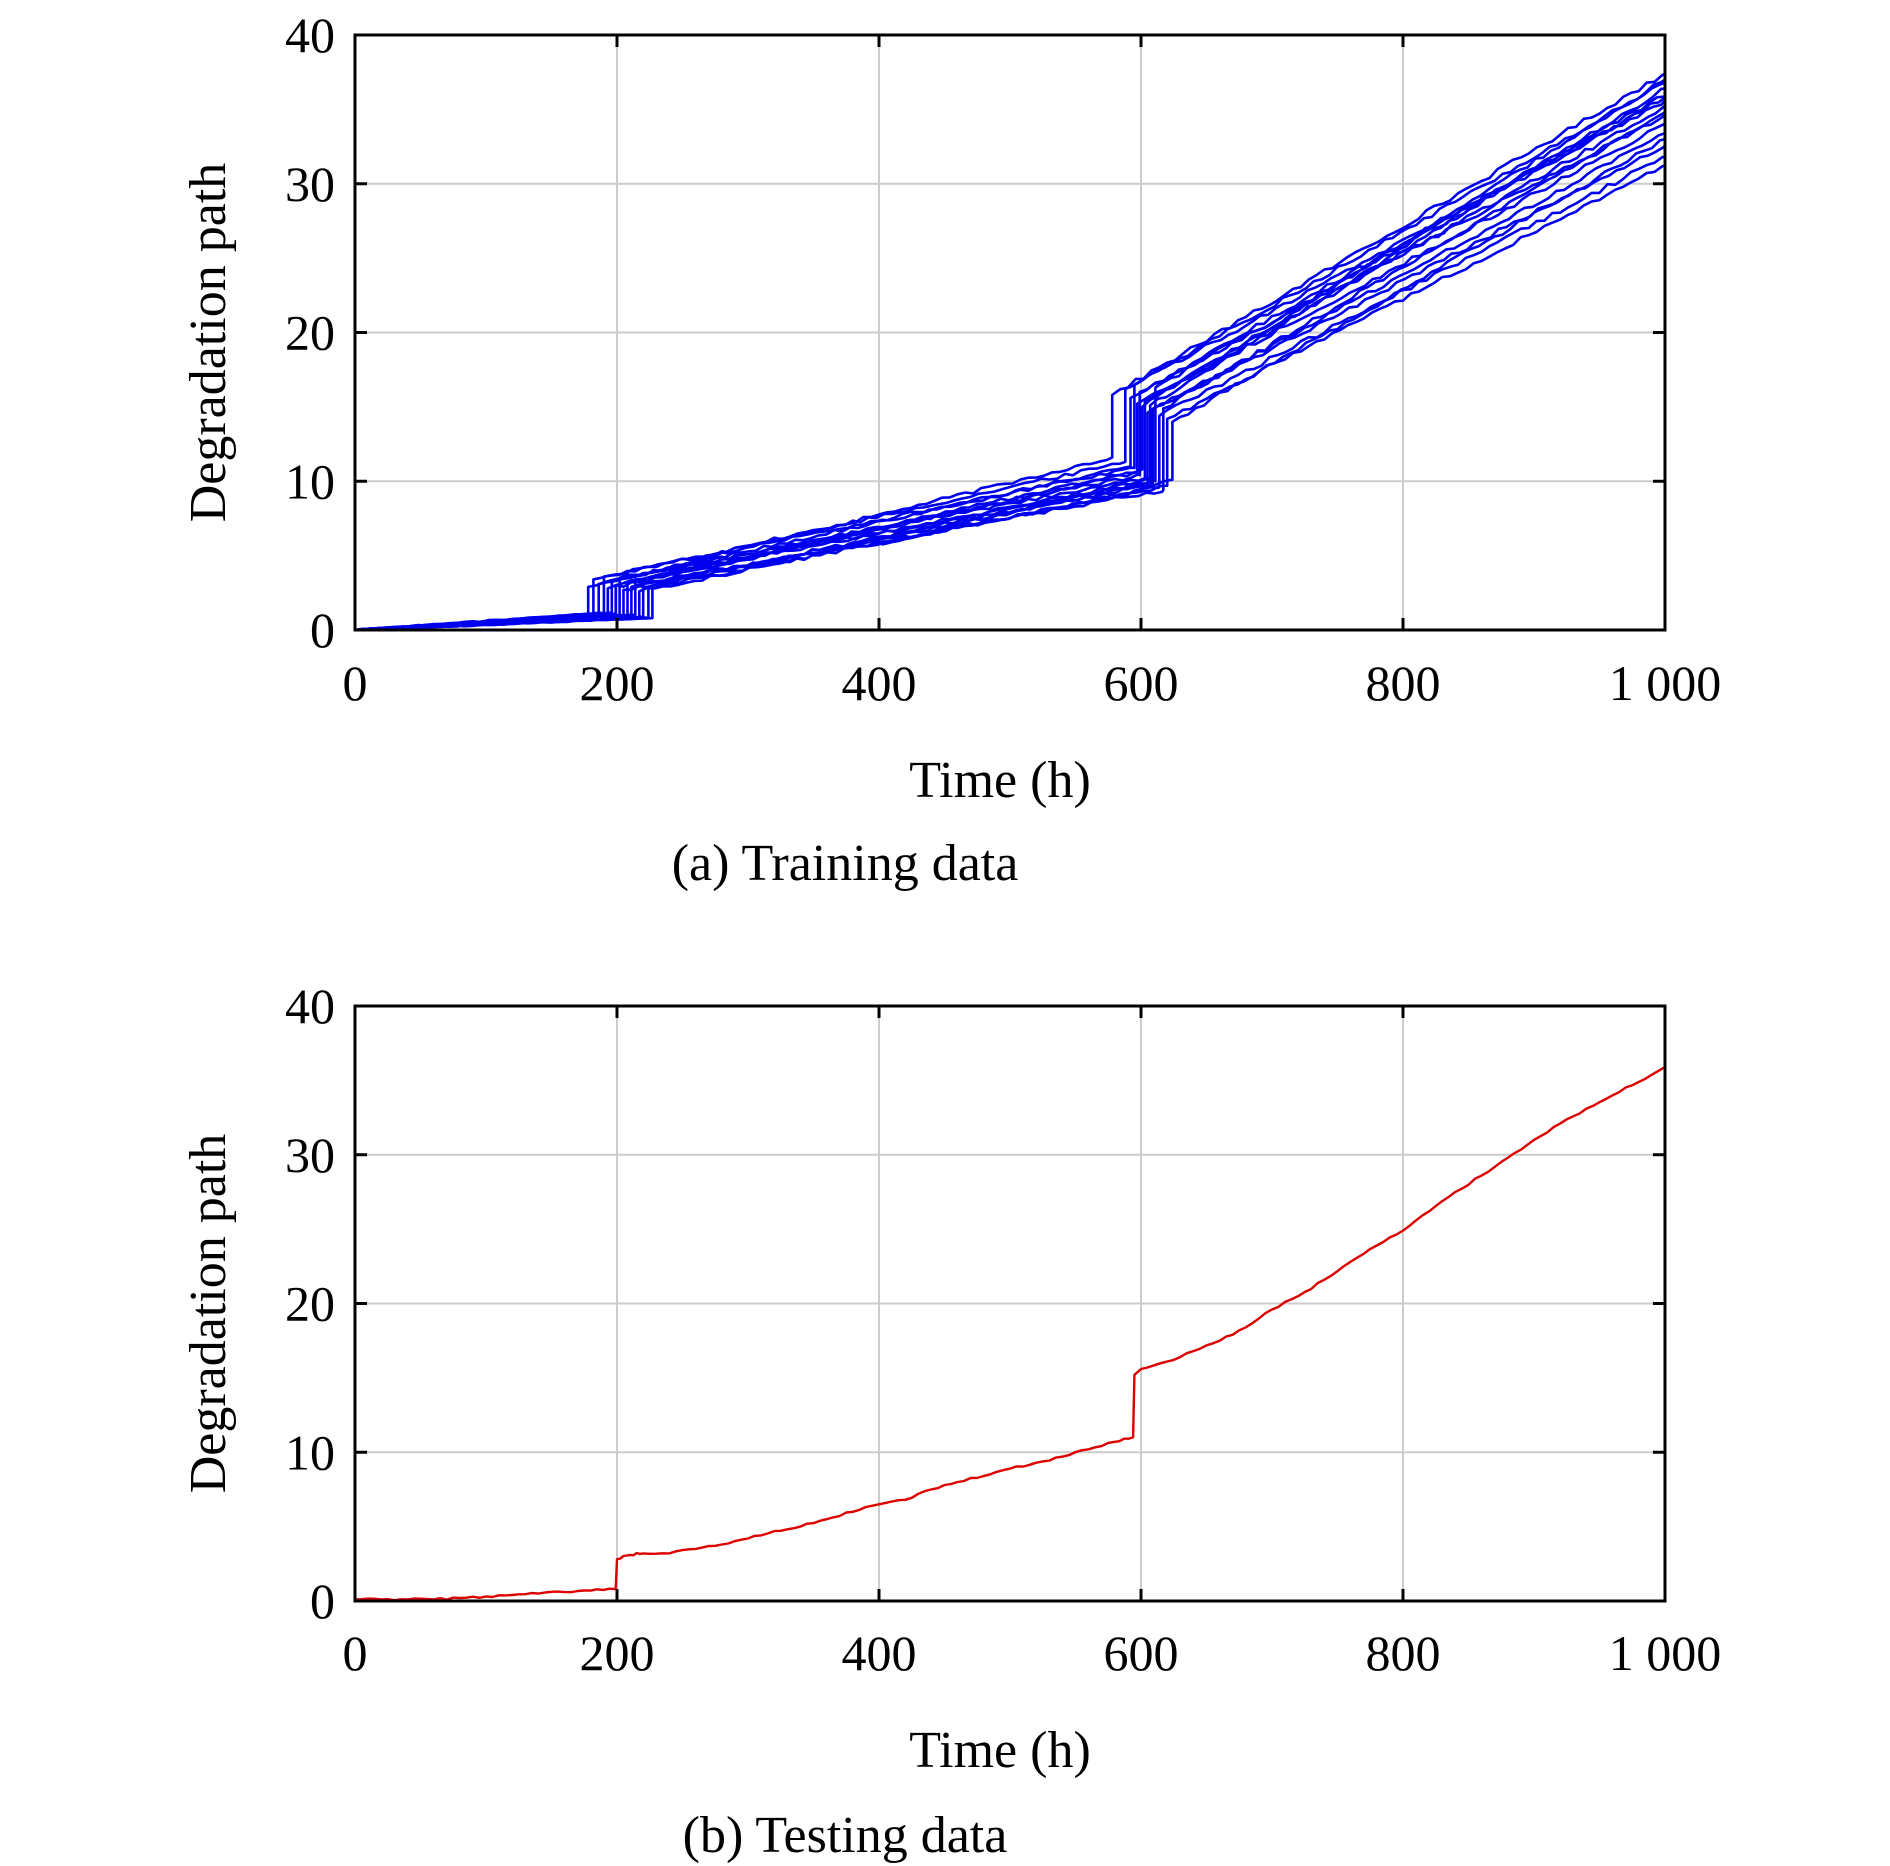  What do you see at coordinates (845, 1835) in the screenshot?
I see `figure-caption: (b) Testing data` at bounding box center [845, 1835].